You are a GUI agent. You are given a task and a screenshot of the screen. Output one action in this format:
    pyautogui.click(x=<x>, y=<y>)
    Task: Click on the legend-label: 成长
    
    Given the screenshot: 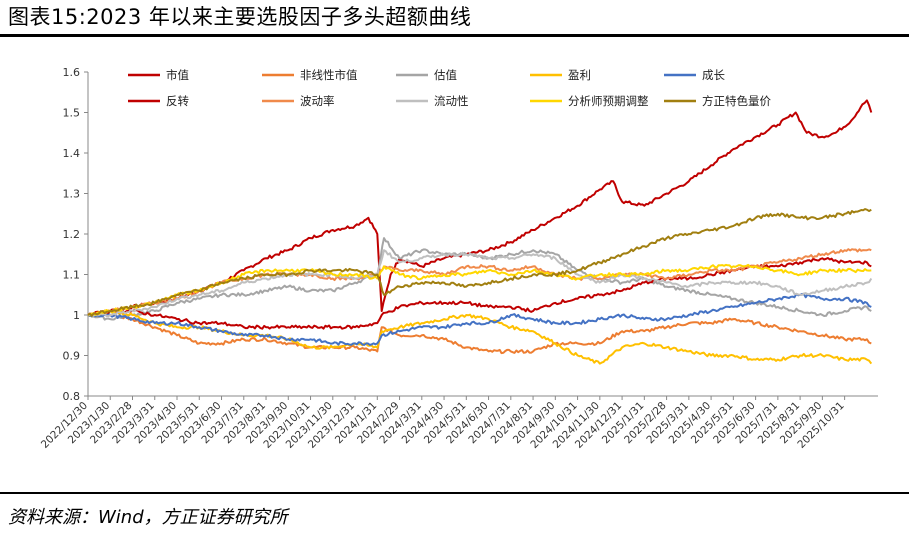 What is the action you would take?
    pyautogui.click(x=713, y=75)
    